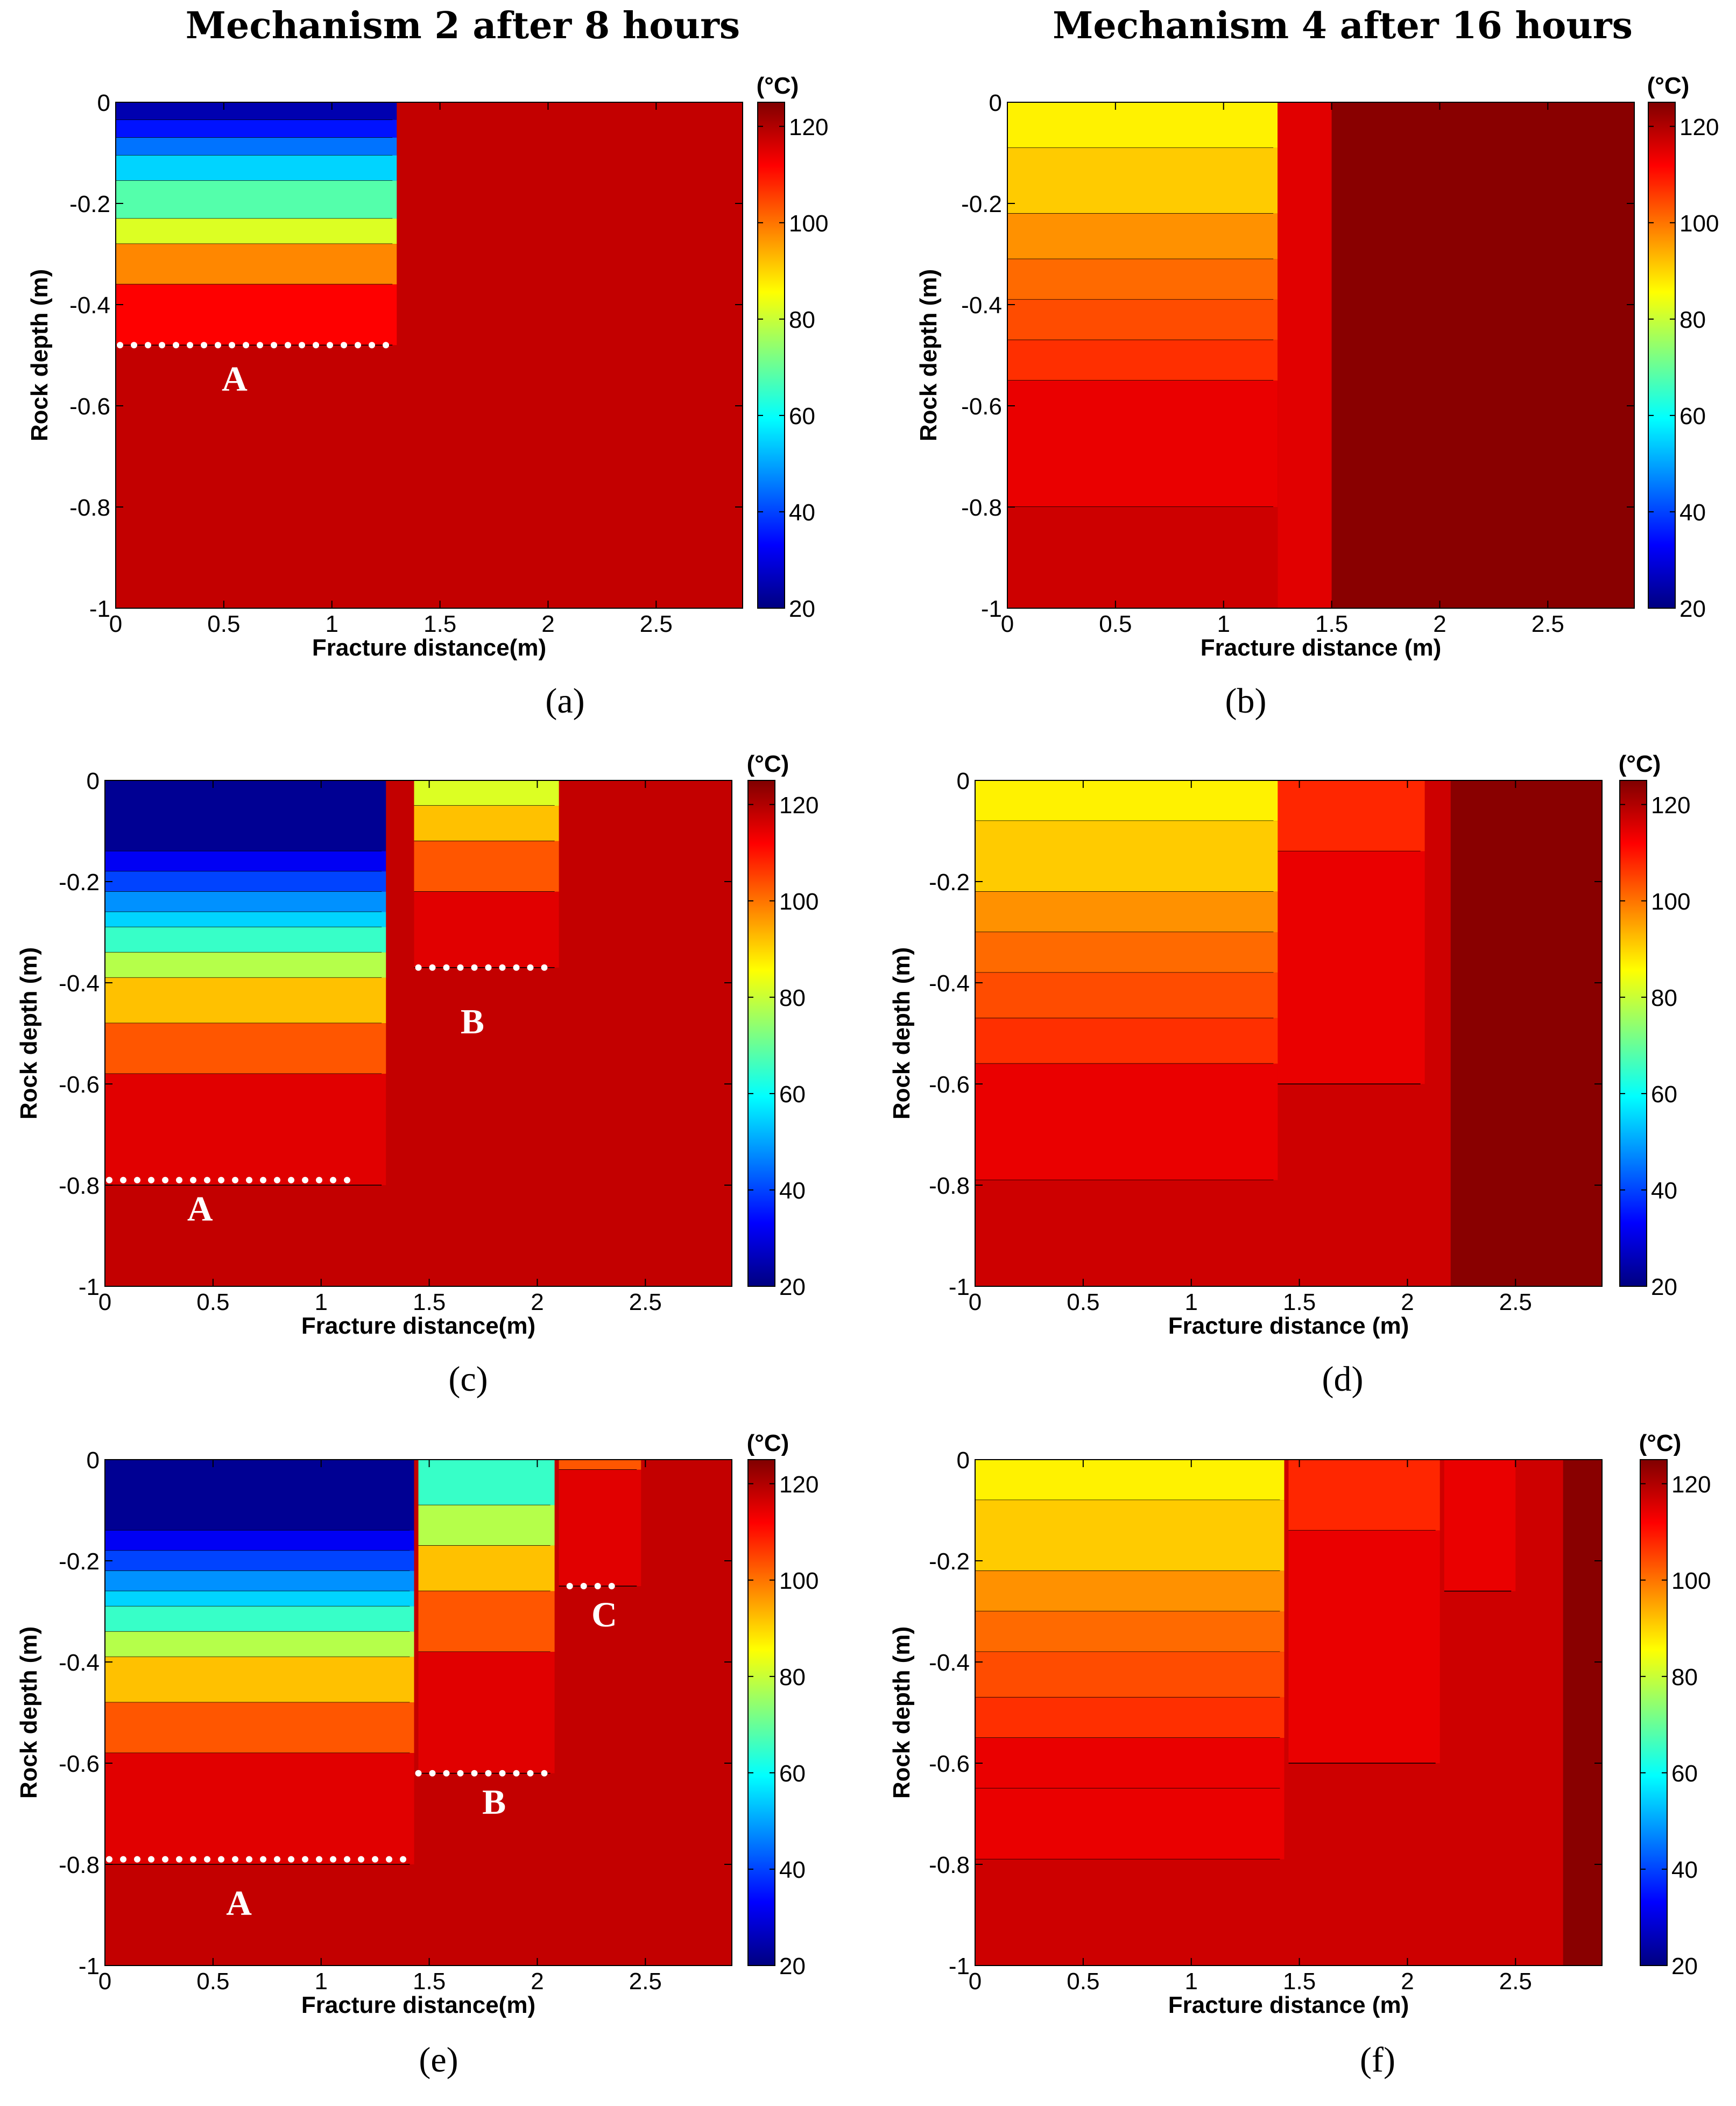  What do you see at coordinates (565, 701) in the screenshot?
I see `caption-a: (a)` at bounding box center [565, 701].